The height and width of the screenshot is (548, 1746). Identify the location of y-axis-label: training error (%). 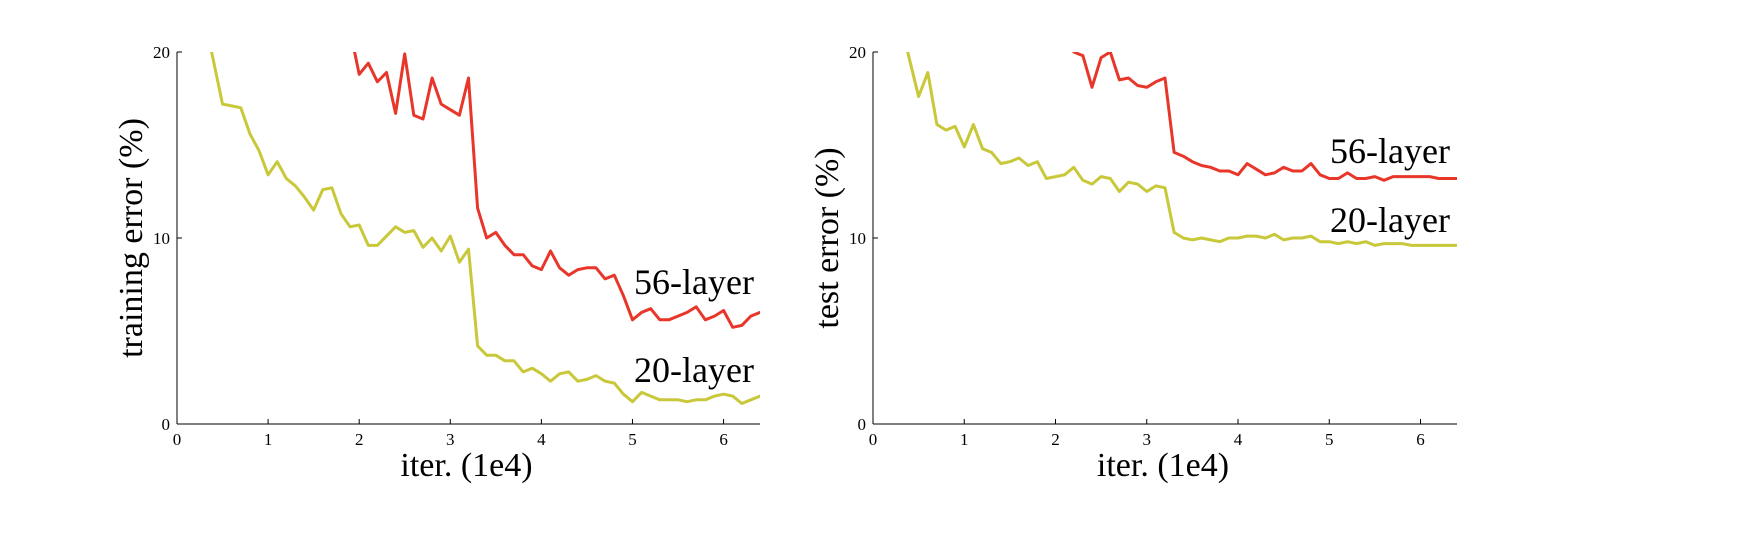
(131, 238).